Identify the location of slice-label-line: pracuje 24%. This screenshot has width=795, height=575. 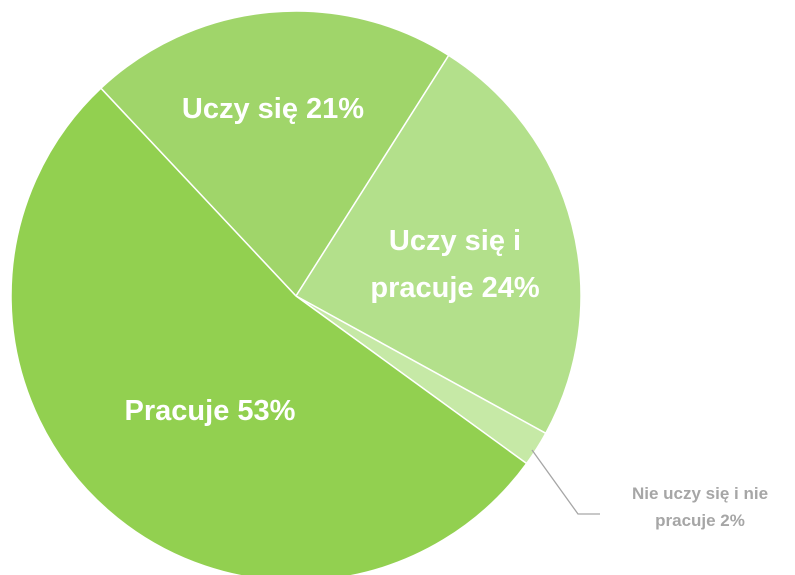
(454, 288).